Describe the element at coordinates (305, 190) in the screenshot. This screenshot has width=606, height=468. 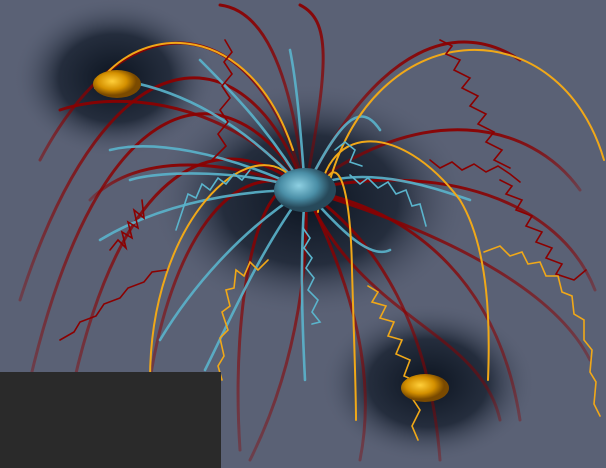
I see `central-core-icon` at that location.